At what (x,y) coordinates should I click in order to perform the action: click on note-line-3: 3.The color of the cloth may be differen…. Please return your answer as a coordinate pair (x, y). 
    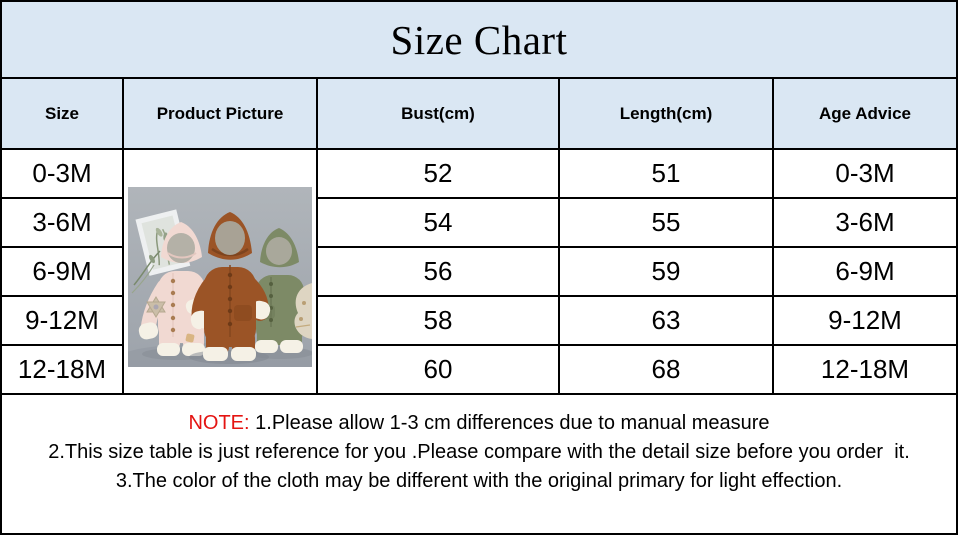
    Looking at the image, I should click on (479, 481).